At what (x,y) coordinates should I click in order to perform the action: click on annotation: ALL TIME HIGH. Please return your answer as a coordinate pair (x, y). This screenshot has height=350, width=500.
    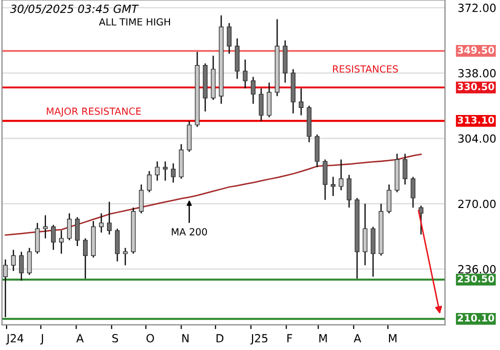
    Looking at the image, I should click on (134, 22).